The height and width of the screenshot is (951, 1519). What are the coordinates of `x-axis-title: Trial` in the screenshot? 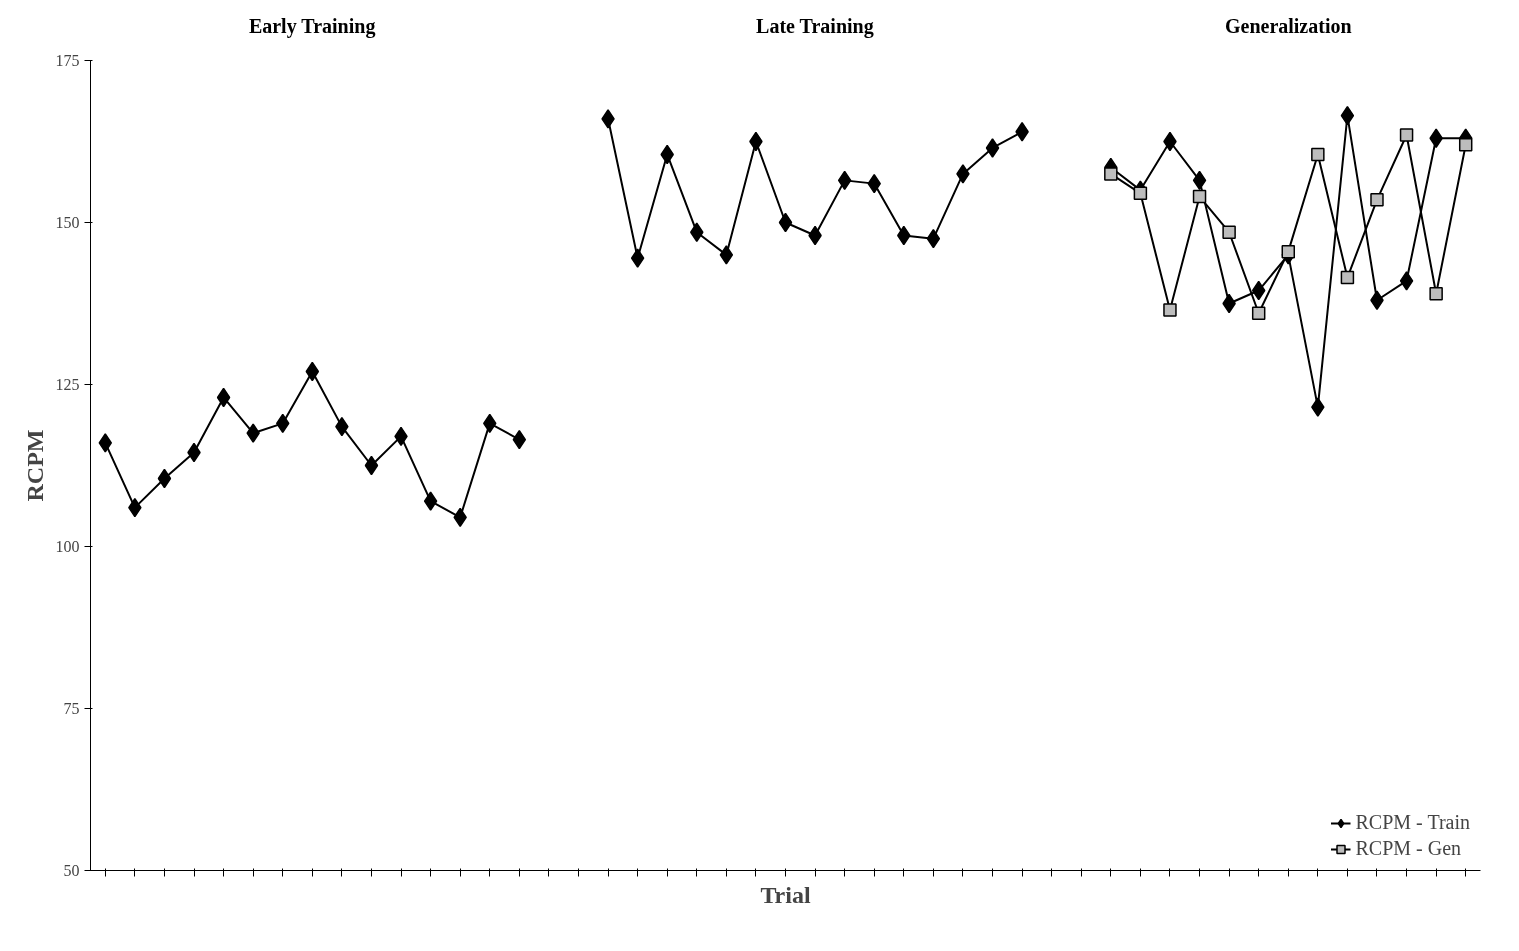 It's located at (785, 894).